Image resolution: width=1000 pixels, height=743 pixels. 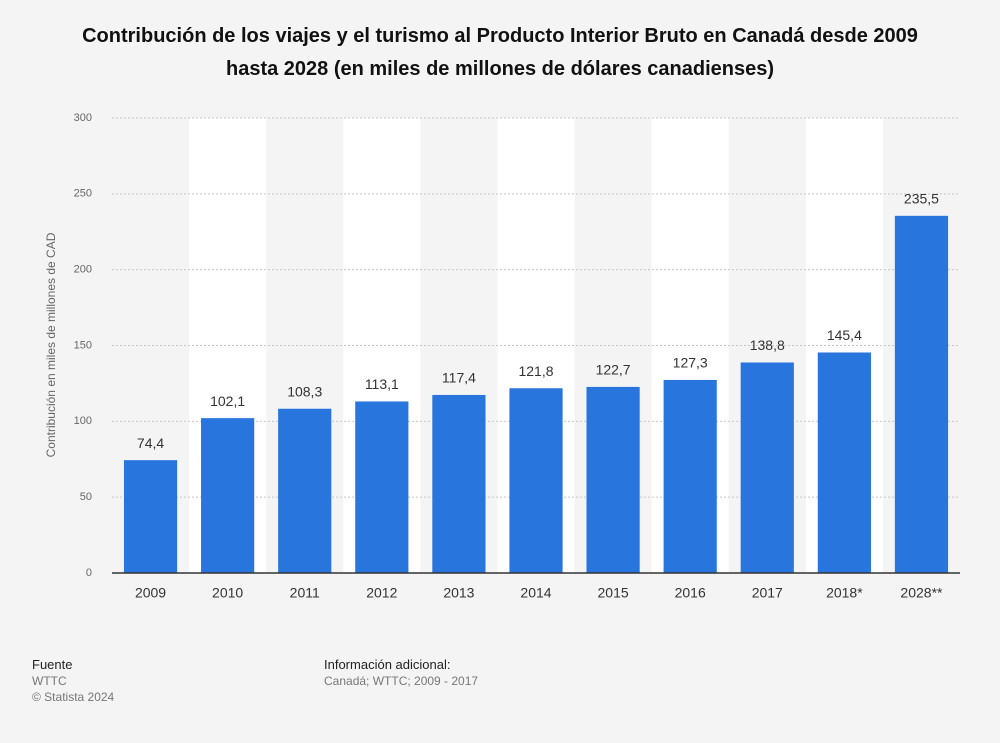 What do you see at coordinates (305, 593) in the screenshot?
I see `x-tick-label: 2011` at bounding box center [305, 593].